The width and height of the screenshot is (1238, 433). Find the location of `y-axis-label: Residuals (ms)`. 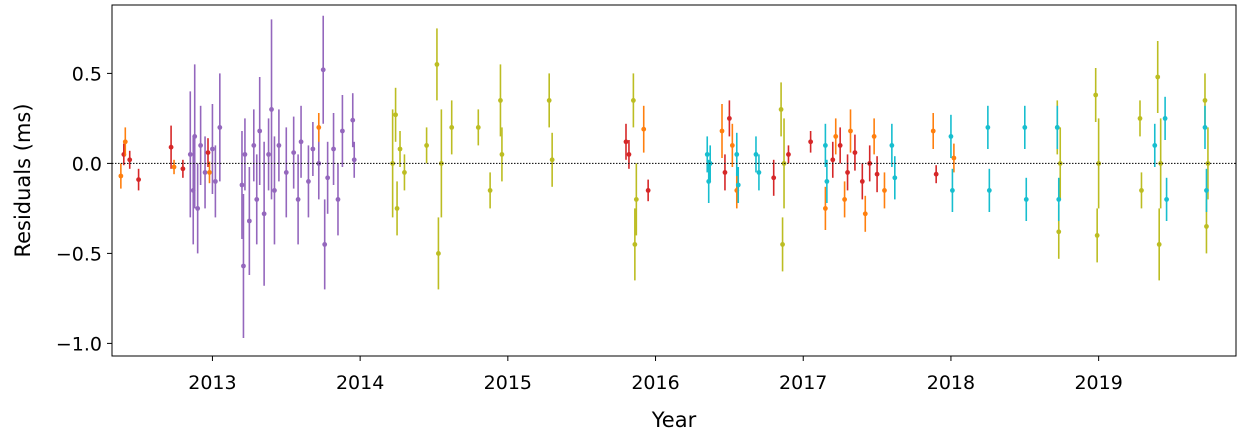

y-axis-label: Residuals (ms) is located at coordinates (23, 180).